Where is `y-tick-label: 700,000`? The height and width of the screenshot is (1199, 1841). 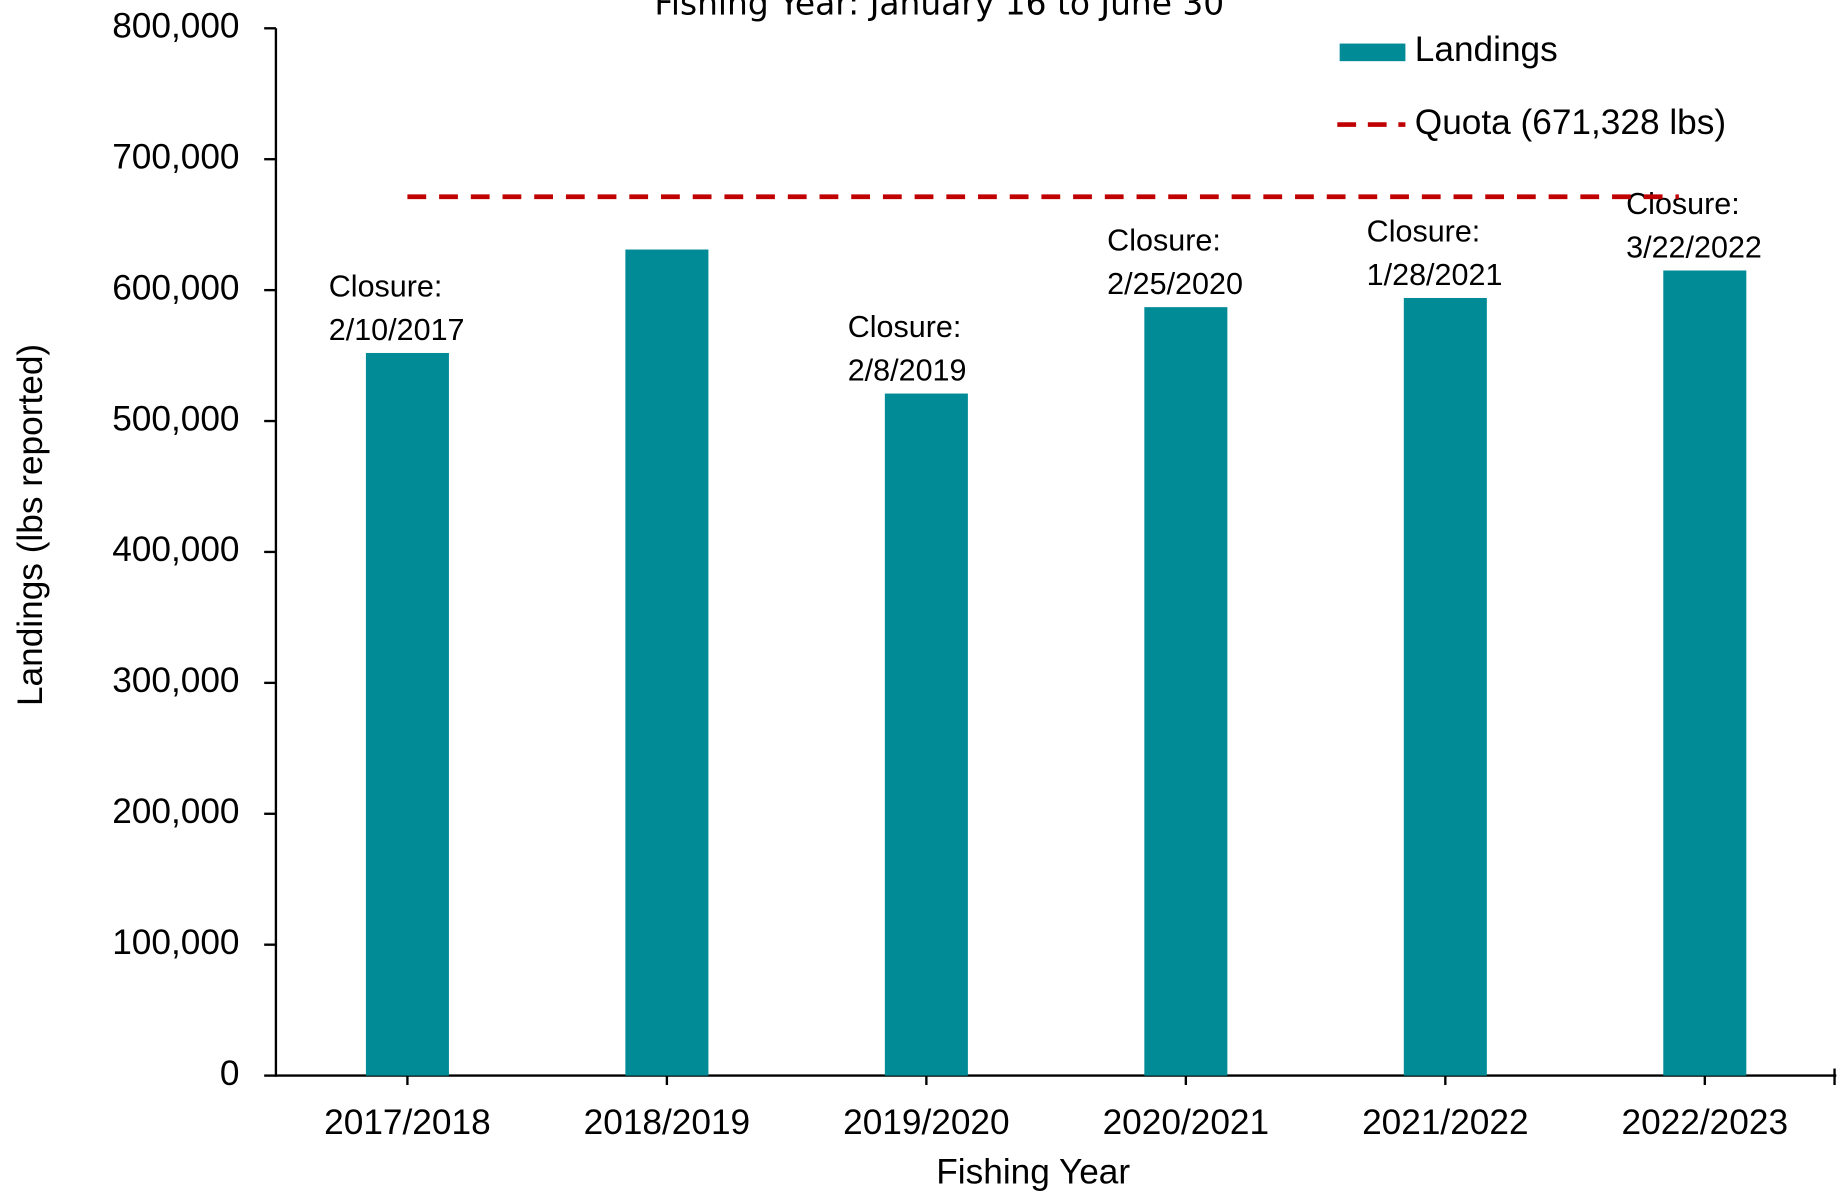
y-tick-label: 700,000 is located at coordinates (175, 157).